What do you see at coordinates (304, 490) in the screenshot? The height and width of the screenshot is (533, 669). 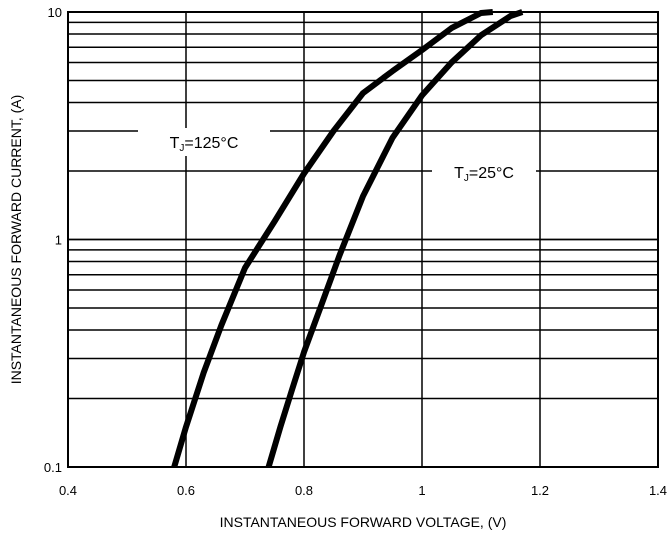 I see `x-tick-label: 0.8` at bounding box center [304, 490].